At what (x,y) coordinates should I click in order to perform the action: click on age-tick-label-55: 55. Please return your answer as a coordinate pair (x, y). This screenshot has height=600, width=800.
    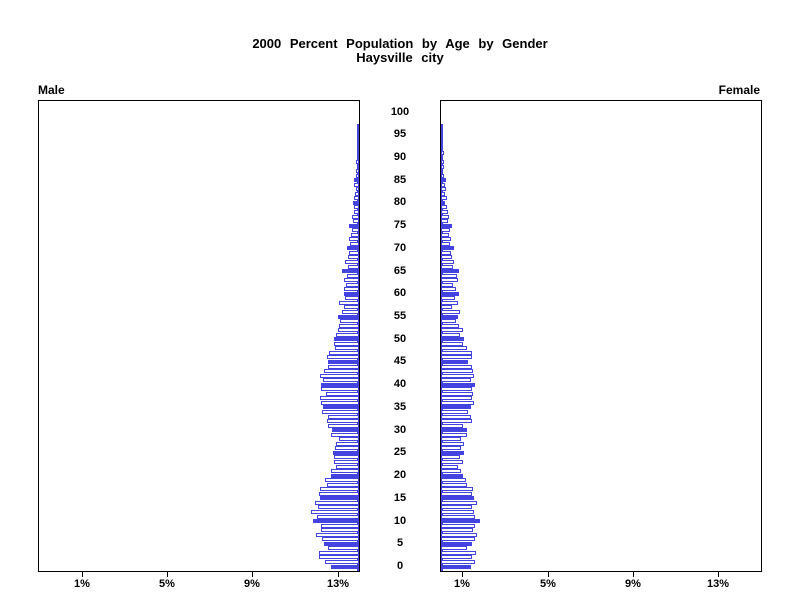
    Looking at the image, I should click on (400, 316).